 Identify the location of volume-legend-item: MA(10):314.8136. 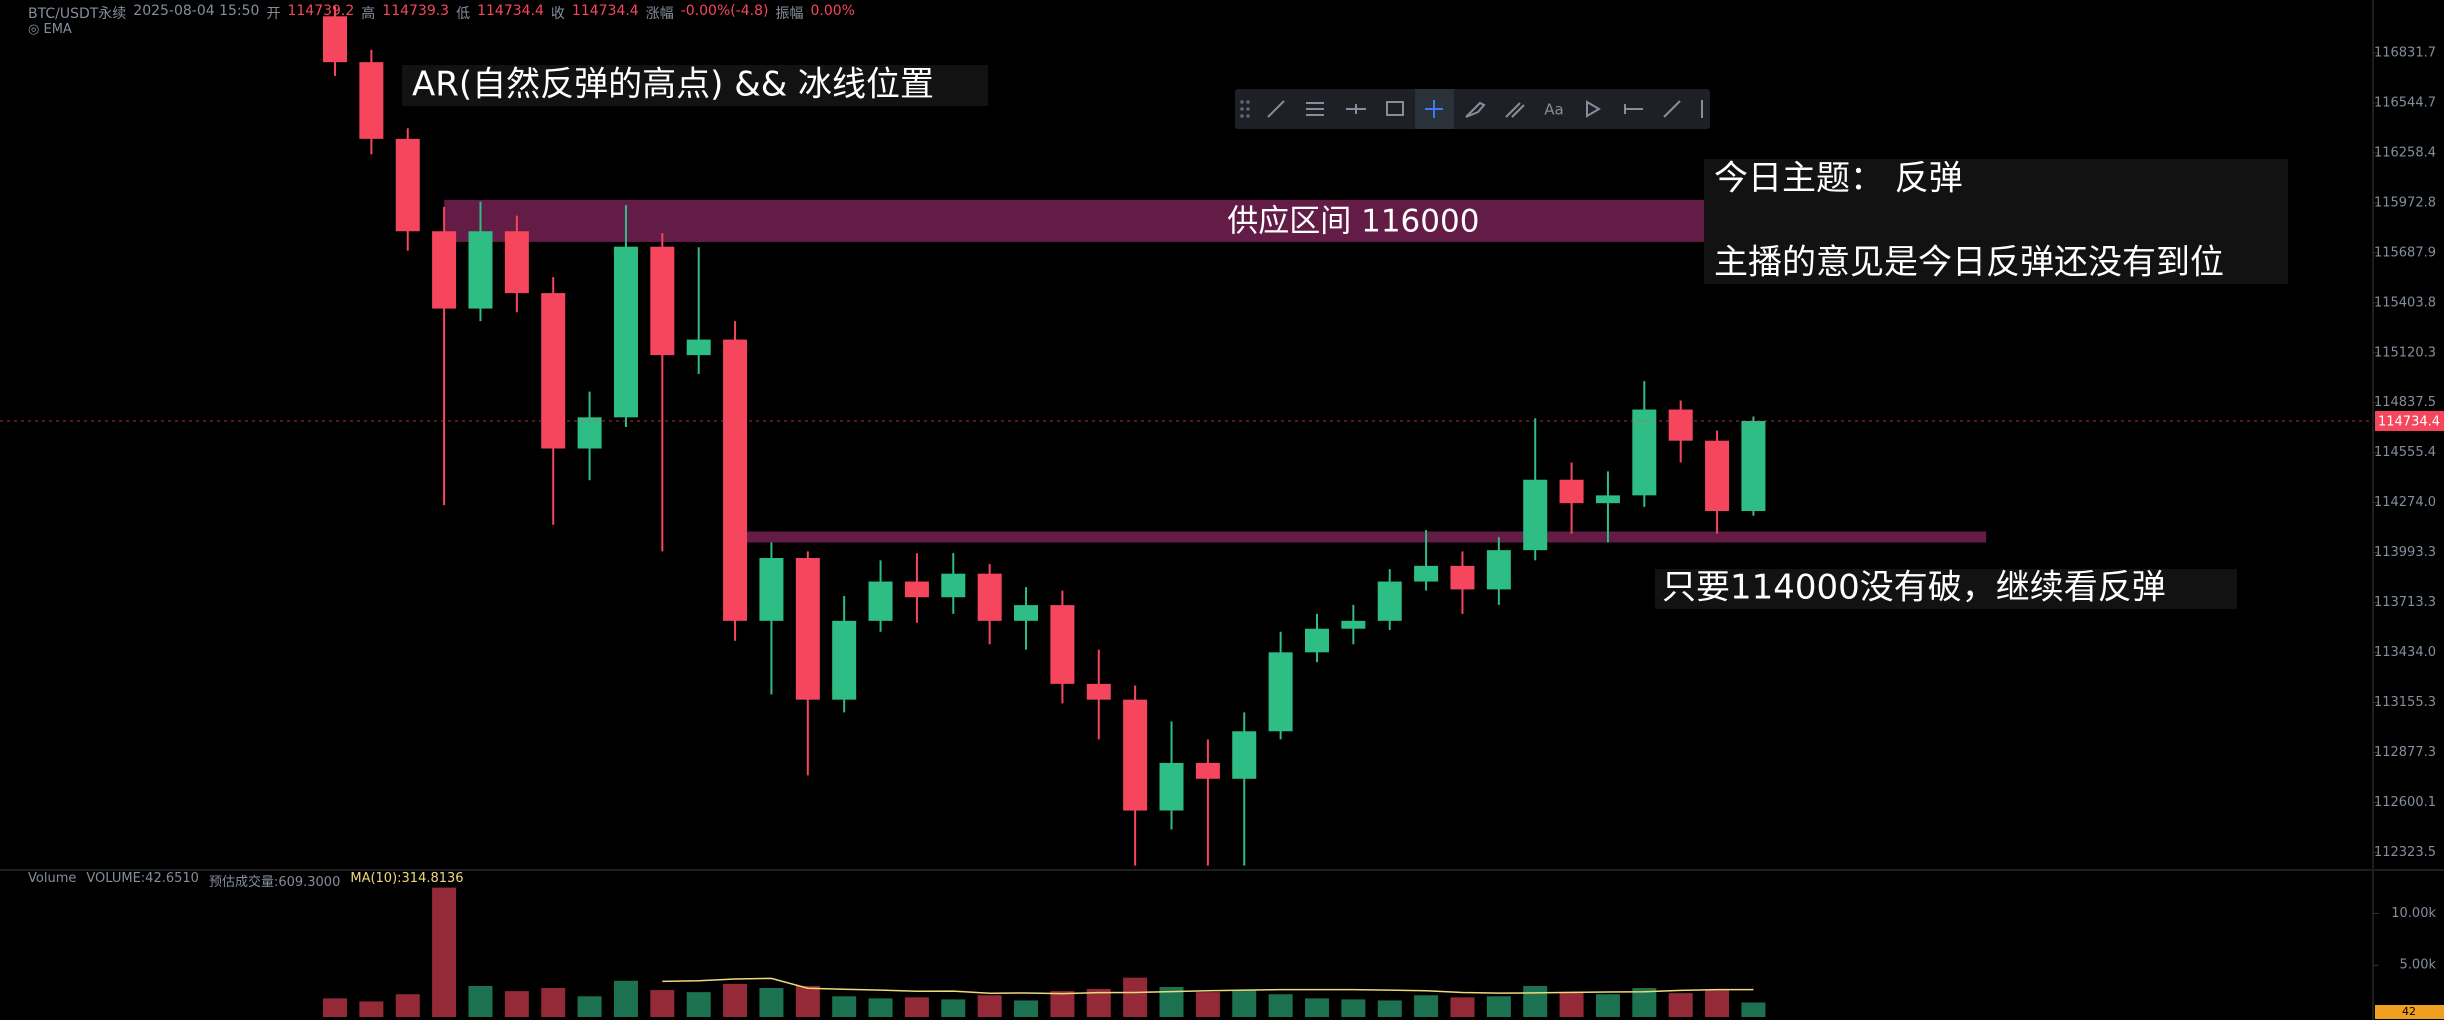
(407, 878).